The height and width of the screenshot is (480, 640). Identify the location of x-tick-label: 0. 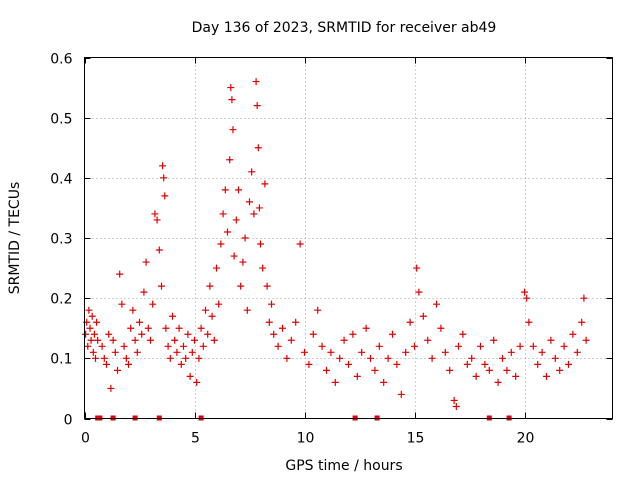
(85, 439).